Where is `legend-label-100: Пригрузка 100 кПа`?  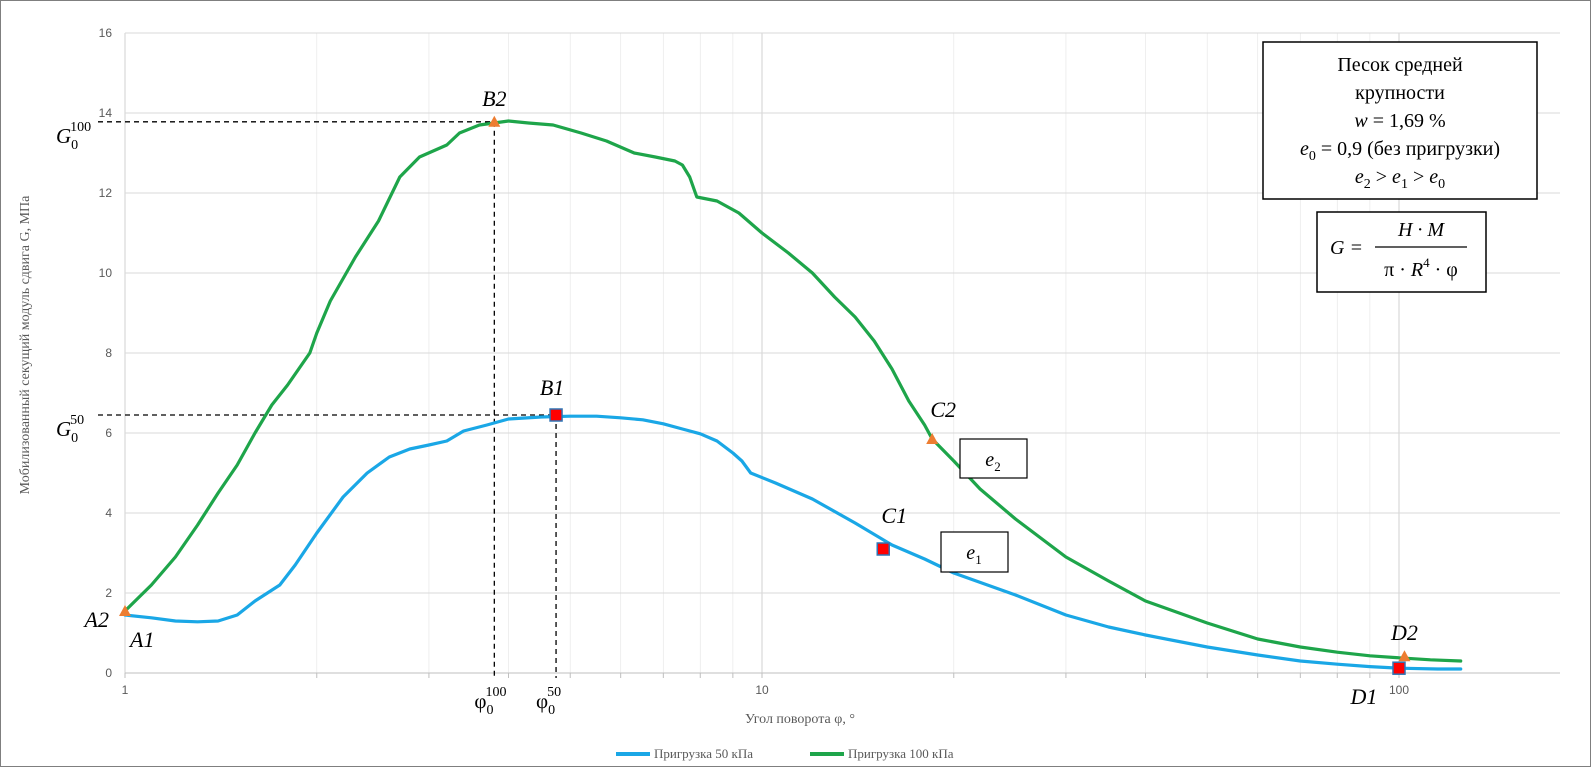 legend-label-100: Пригрузка 100 кПа is located at coordinates (901, 753).